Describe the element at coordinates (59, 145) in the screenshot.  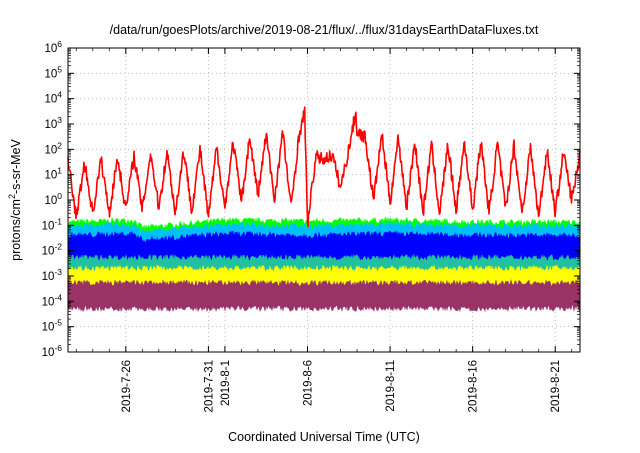
I see `y-tick-label-exp: 2` at that location.